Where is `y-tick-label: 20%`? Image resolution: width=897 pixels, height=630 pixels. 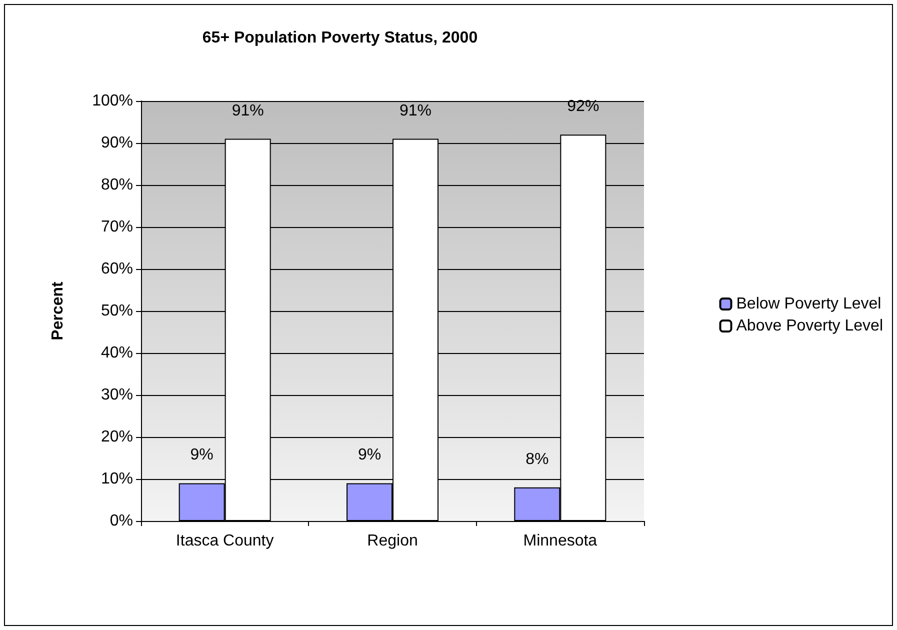 y-tick-label: 20% is located at coordinates (116, 437).